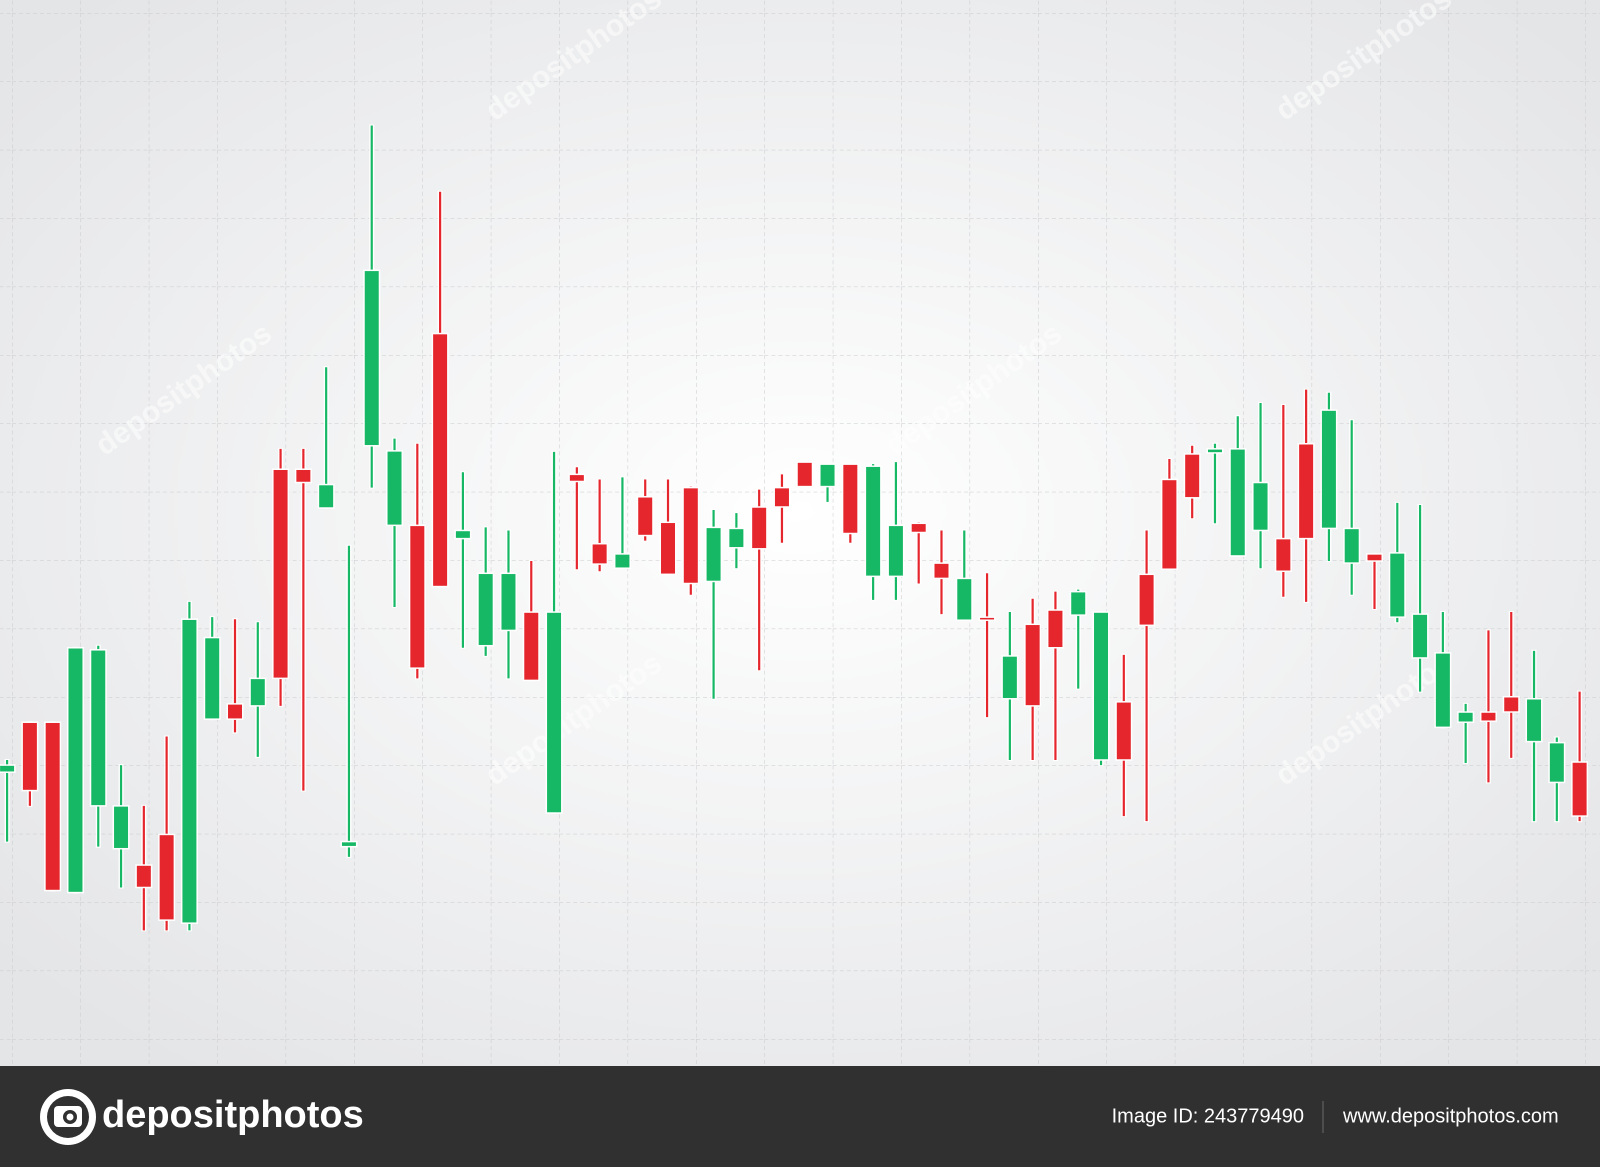 This screenshot has width=1600, height=1167. Describe the element at coordinates (1450, 1116) in the screenshot. I see `website: www.depositphotos.com` at that location.